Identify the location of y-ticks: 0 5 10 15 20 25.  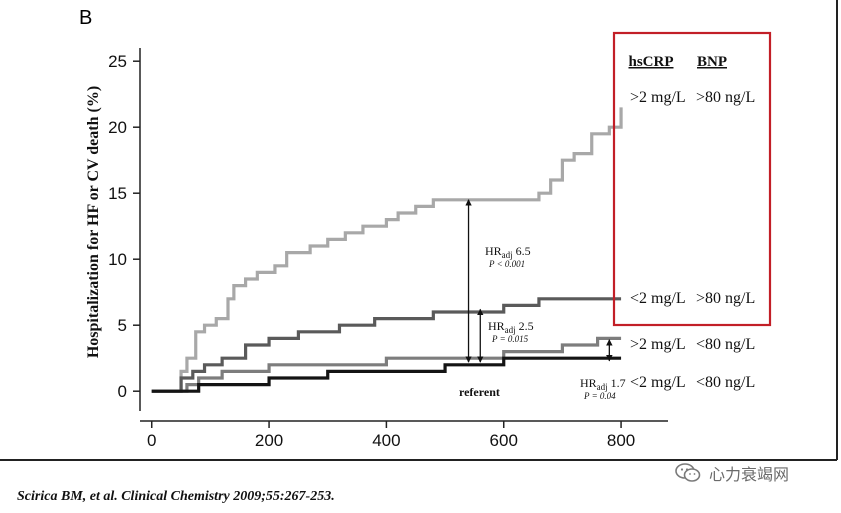
(124, 226).